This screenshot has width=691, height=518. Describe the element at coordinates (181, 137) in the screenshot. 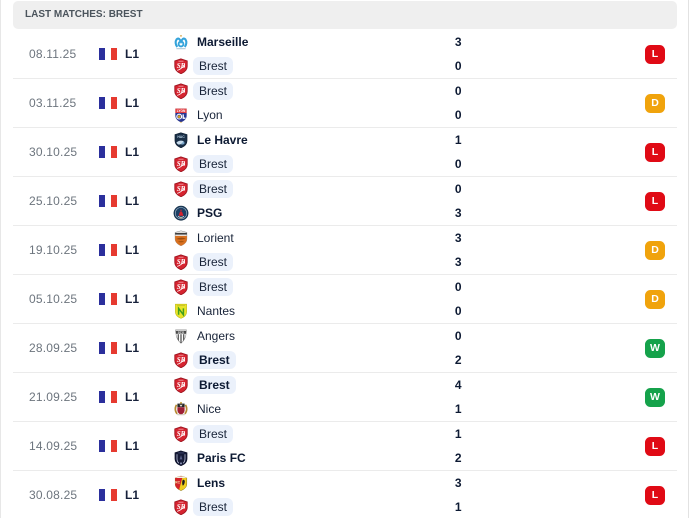

I see `svg-text: HAC` at that location.